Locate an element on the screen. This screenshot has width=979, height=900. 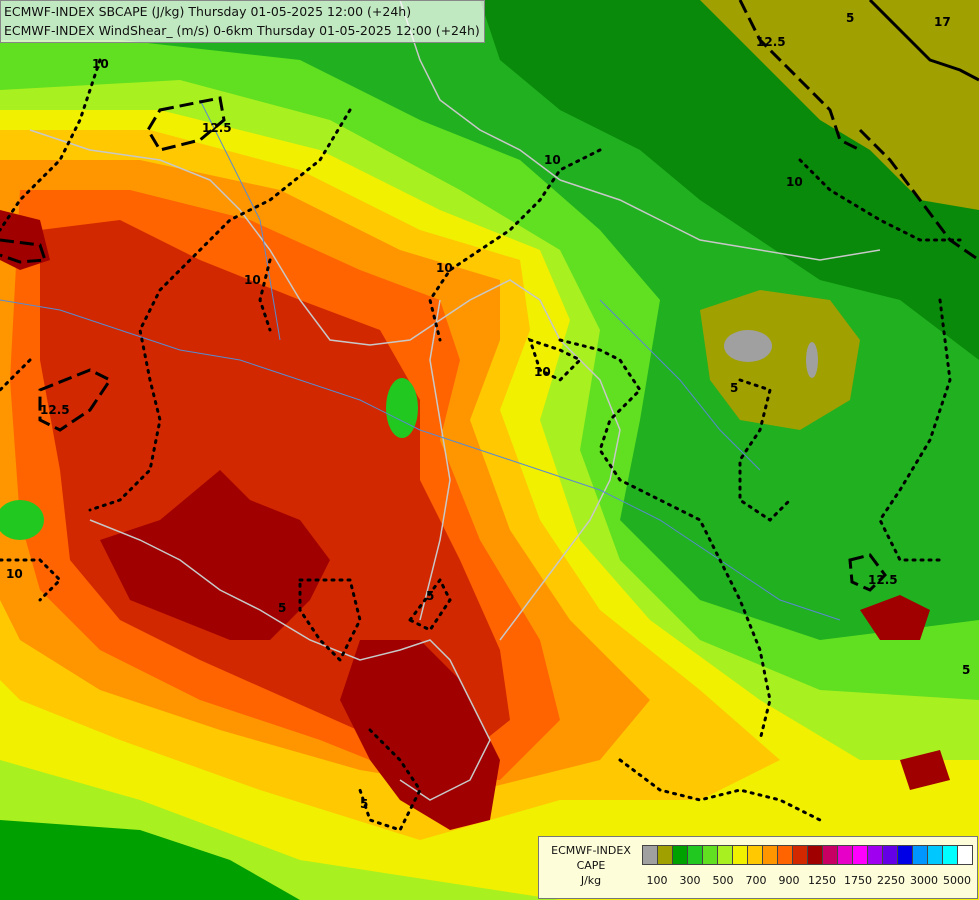
legend-tick: 700 is located at coordinates (756, 880).